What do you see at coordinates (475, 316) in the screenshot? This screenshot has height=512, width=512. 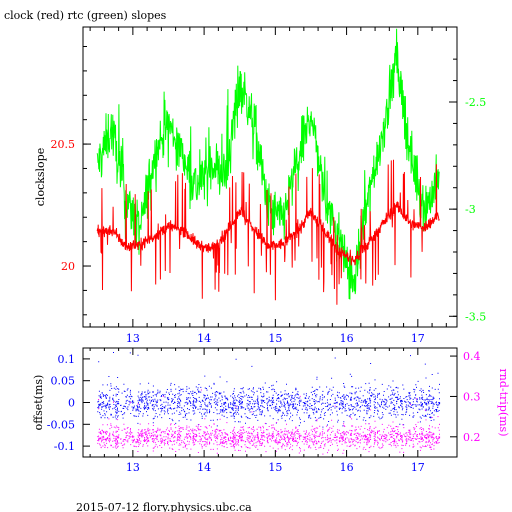 I see `top-right-y-tick-label: -3.5` at bounding box center [475, 316].